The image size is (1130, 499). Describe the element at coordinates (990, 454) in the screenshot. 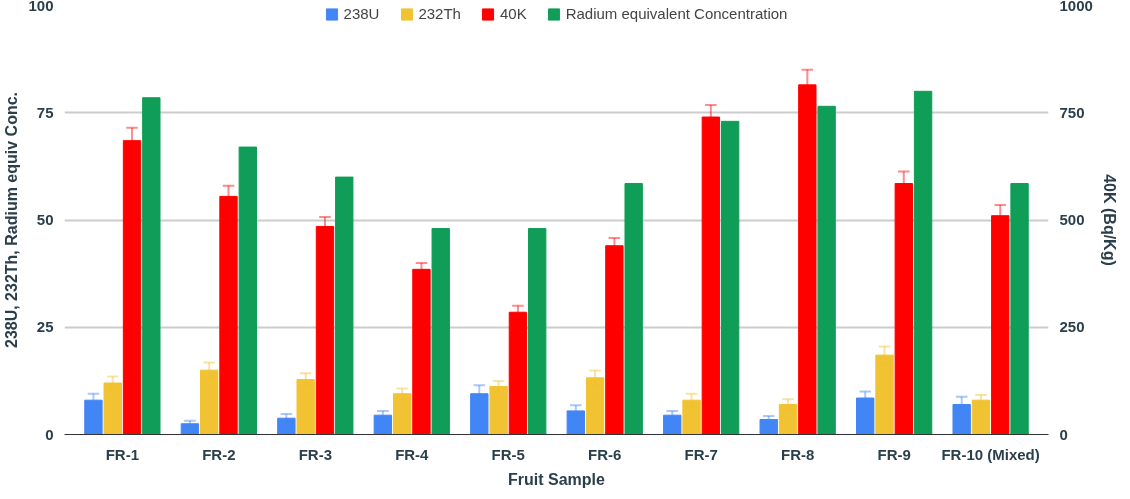

I see `x-tick-label: FR-10 (Mixed)` at that location.